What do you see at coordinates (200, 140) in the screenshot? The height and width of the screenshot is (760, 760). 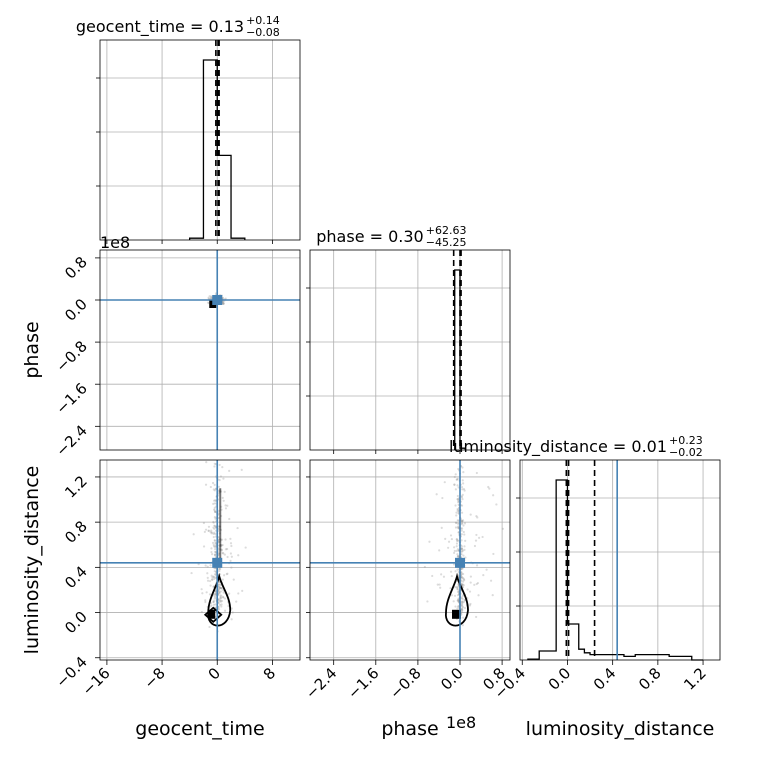 I see `panel-frame-geocent_time` at bounding box center [200, 140].